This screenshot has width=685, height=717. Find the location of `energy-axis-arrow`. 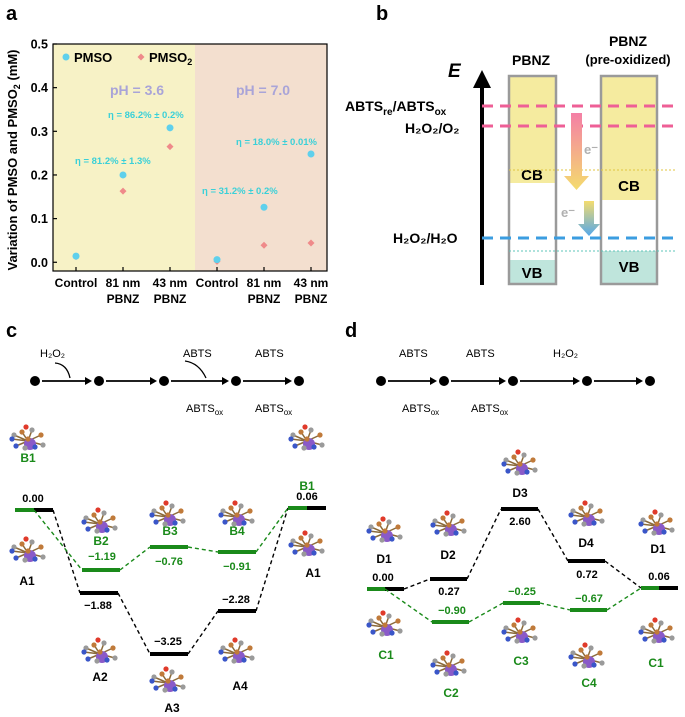

energy-axis-arrow is located at coordinates (482, 79).